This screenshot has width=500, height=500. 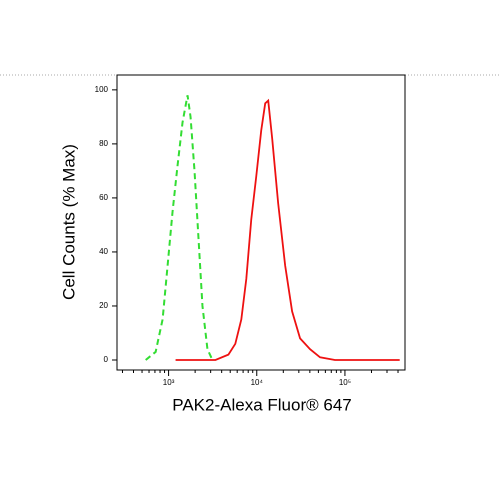 I want to click on y-tick-label: 80, so click(x=103, y=143).